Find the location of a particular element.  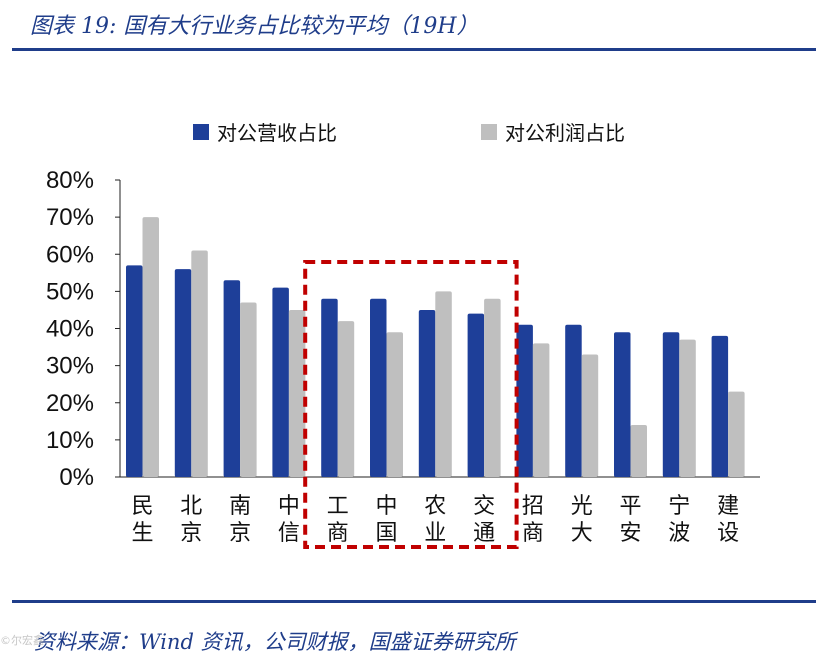

y-tick-label: 30% is located at coordinates (70, 366).